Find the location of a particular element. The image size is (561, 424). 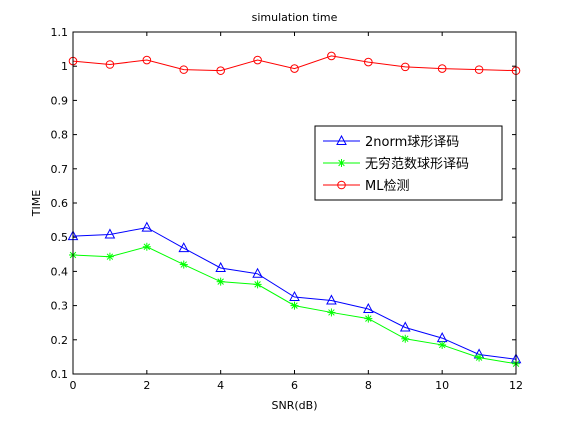

y-tick-label: 0.1 is located at coordinates (60, 374).